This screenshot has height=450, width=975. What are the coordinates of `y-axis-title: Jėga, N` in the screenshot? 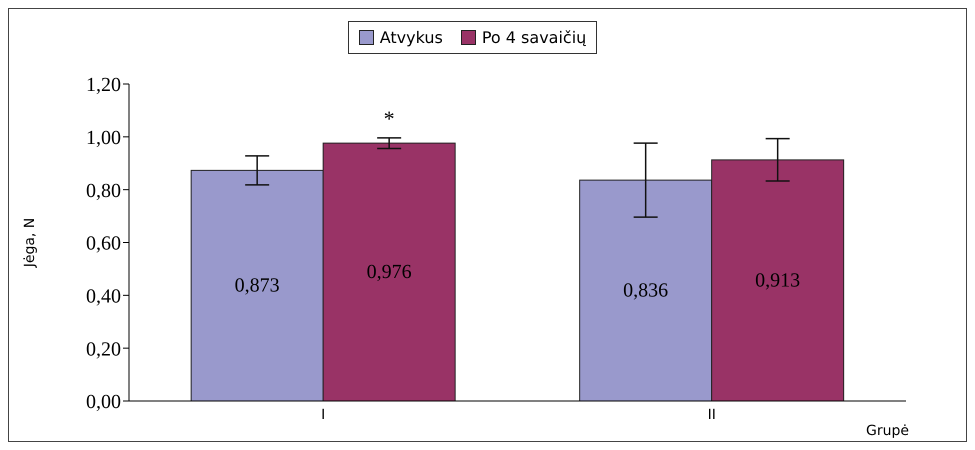 It's located at (30, 243).